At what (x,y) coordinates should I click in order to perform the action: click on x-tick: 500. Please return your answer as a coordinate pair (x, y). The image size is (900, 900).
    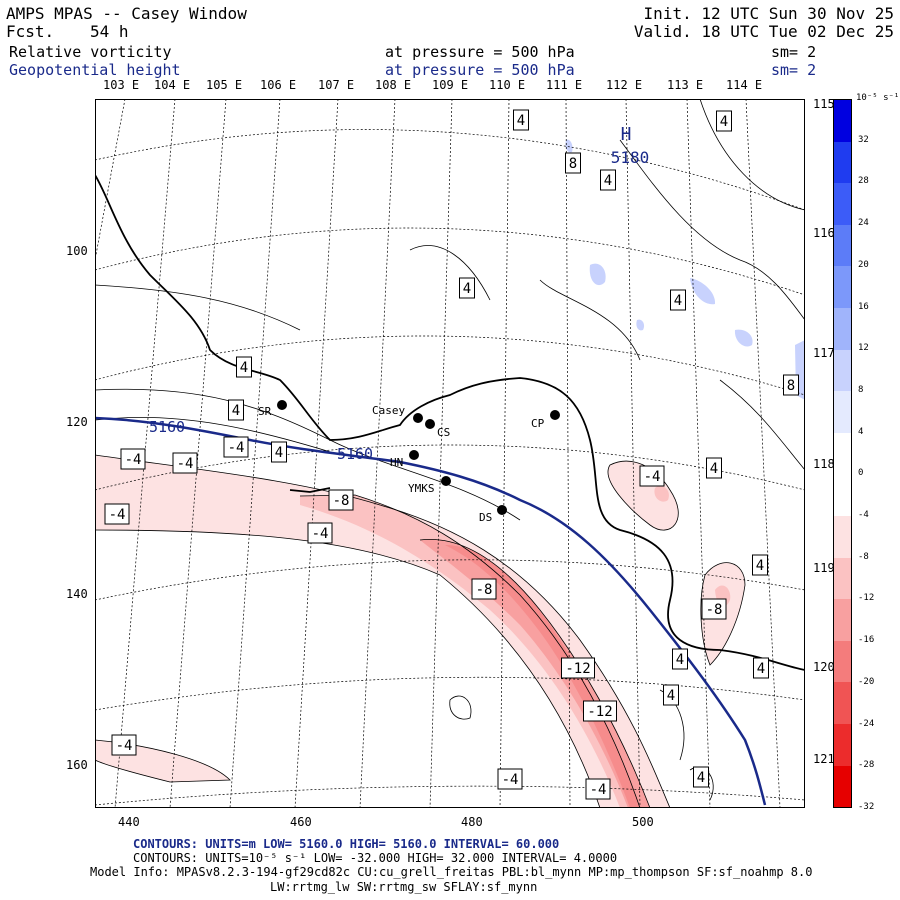
    Looking at the image, I should click on (643, 822).